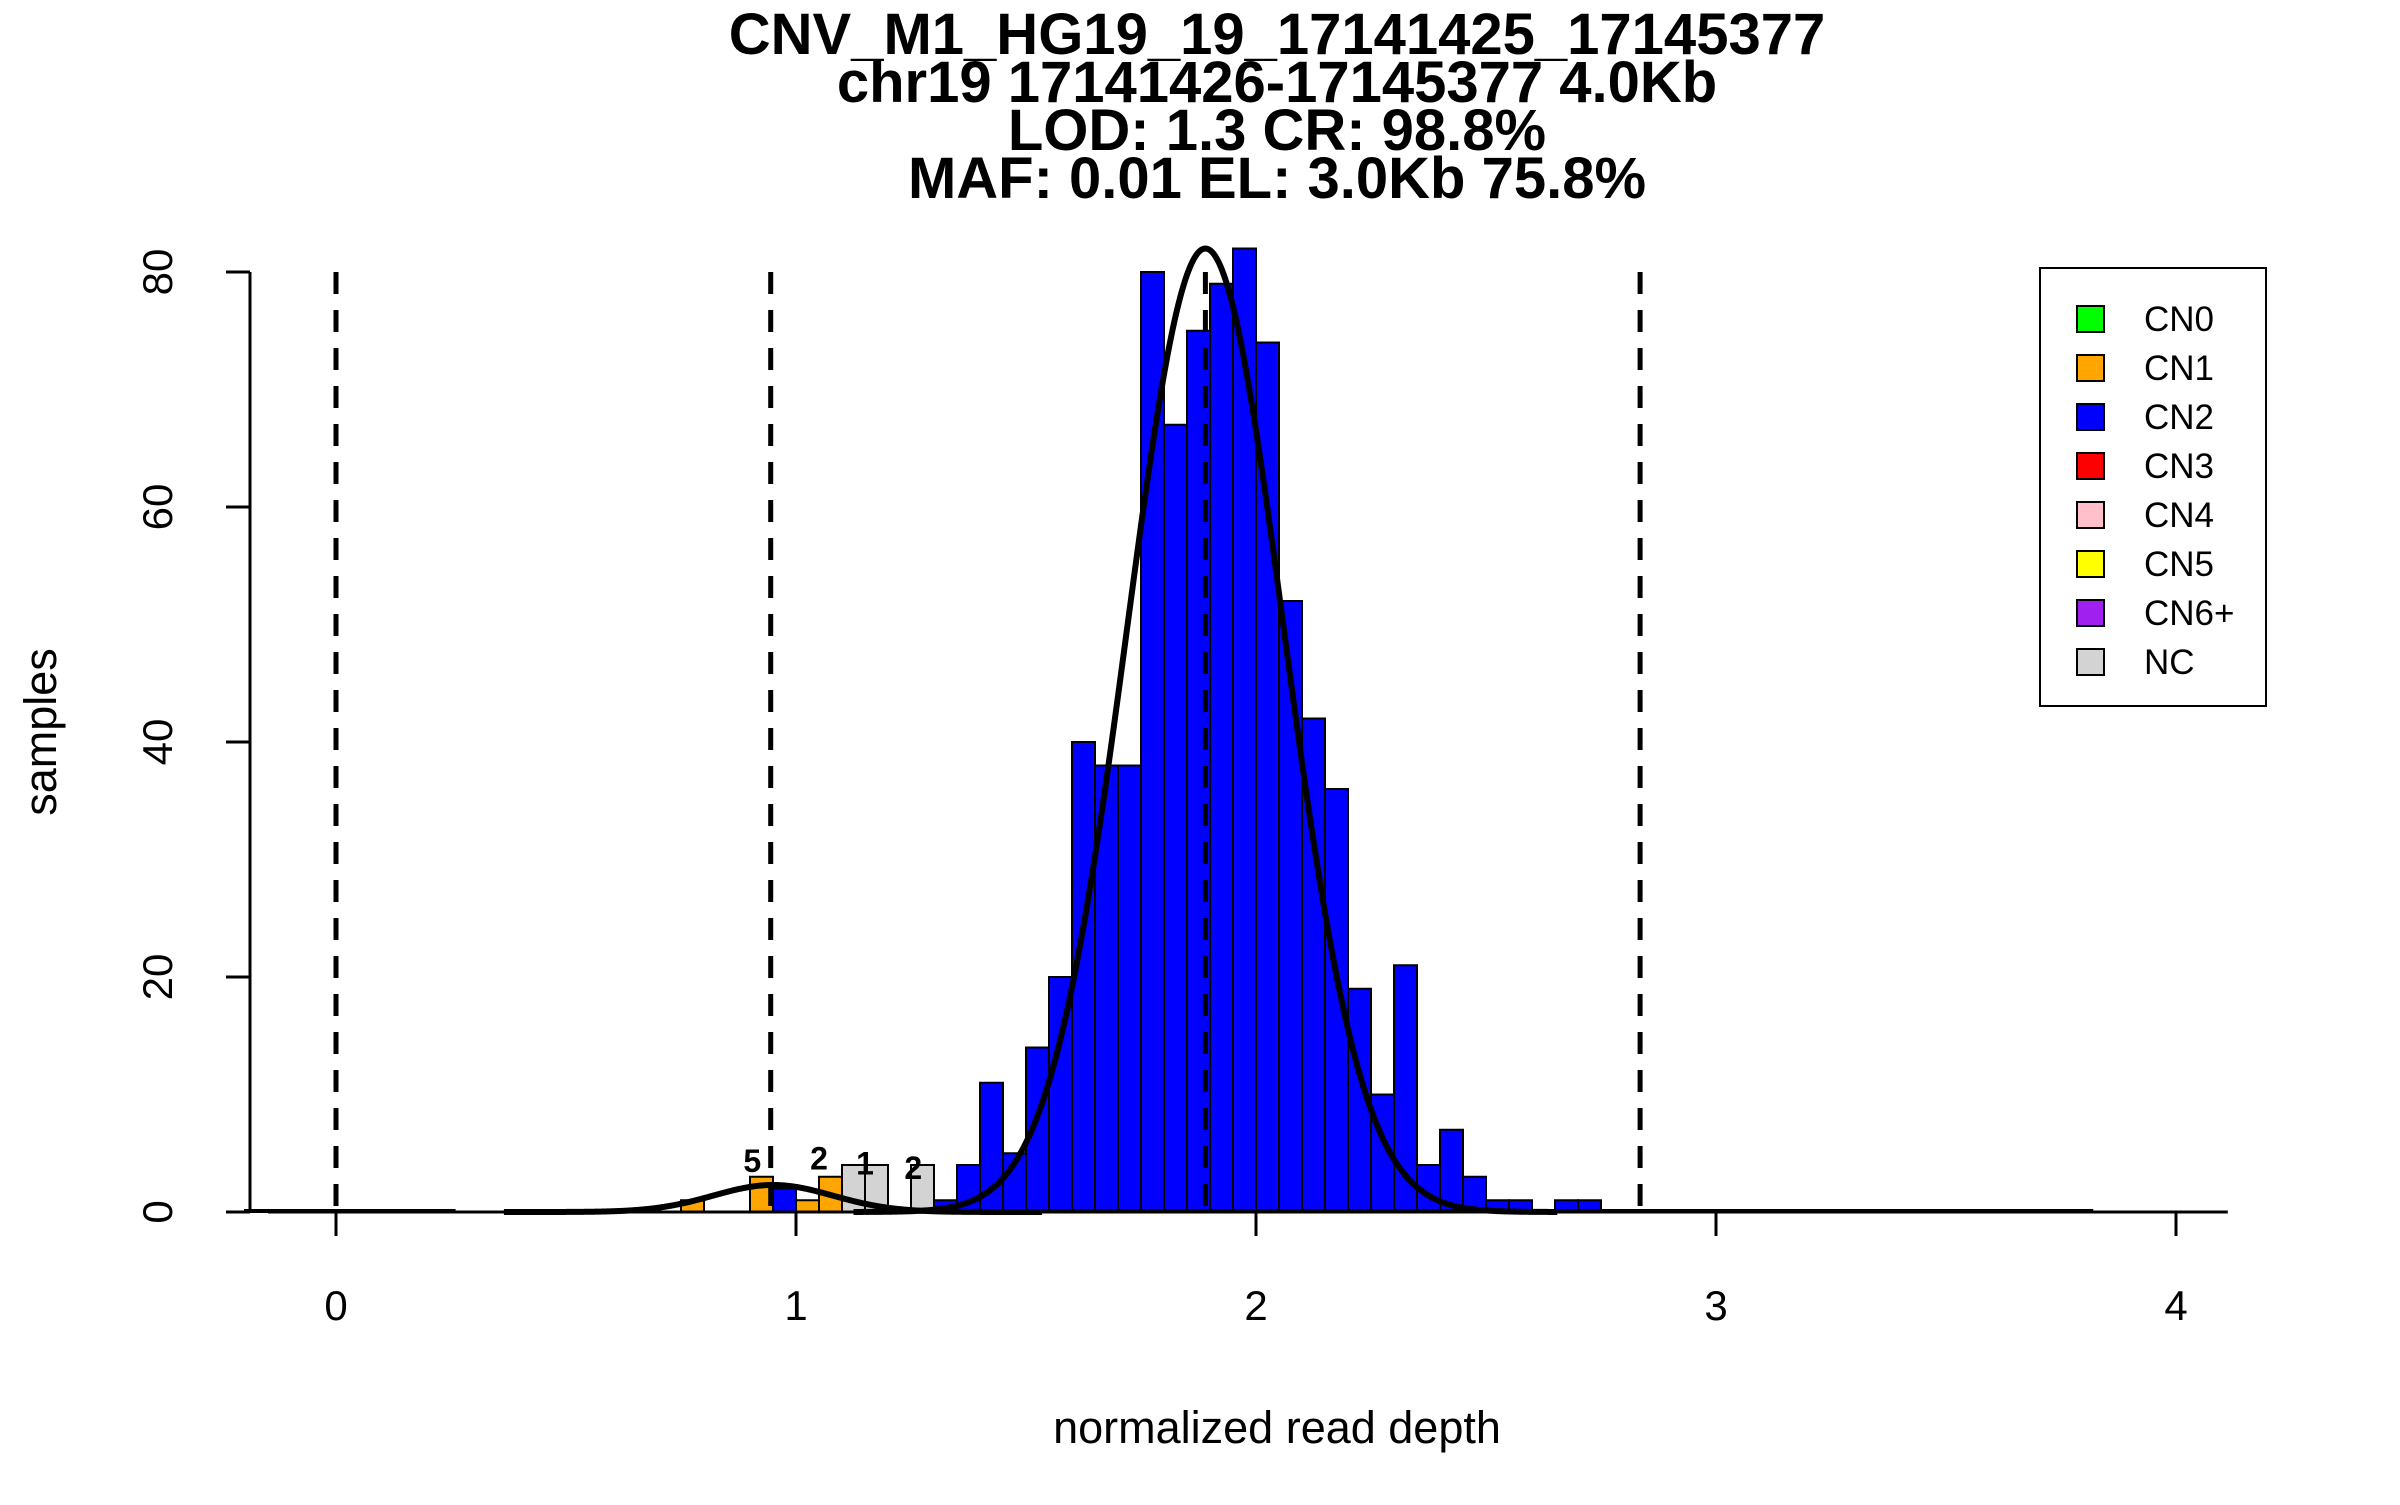 The width and height of the screenshot is (2400, 1505). What do you see at coordinates (1277, 178) in the screenshot?
I see `title-line: MAF: 0.01 EL: 3.0Kb 75.8%` at bounding box center [1277, 178].